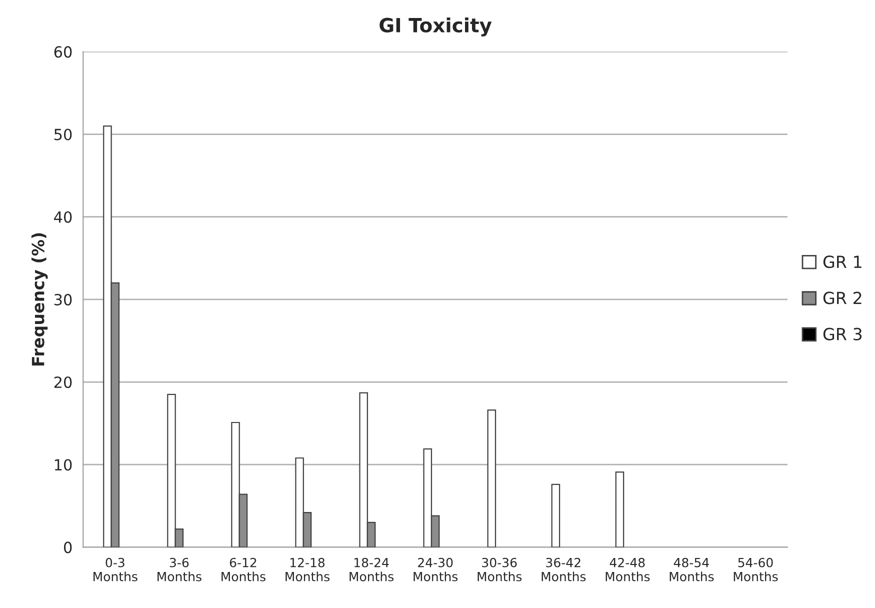 This screenshot has height=608, width=875. Describe the element at coordinates (63, 217) in the screenshot. I see `y-tick-label: 40` at that location.